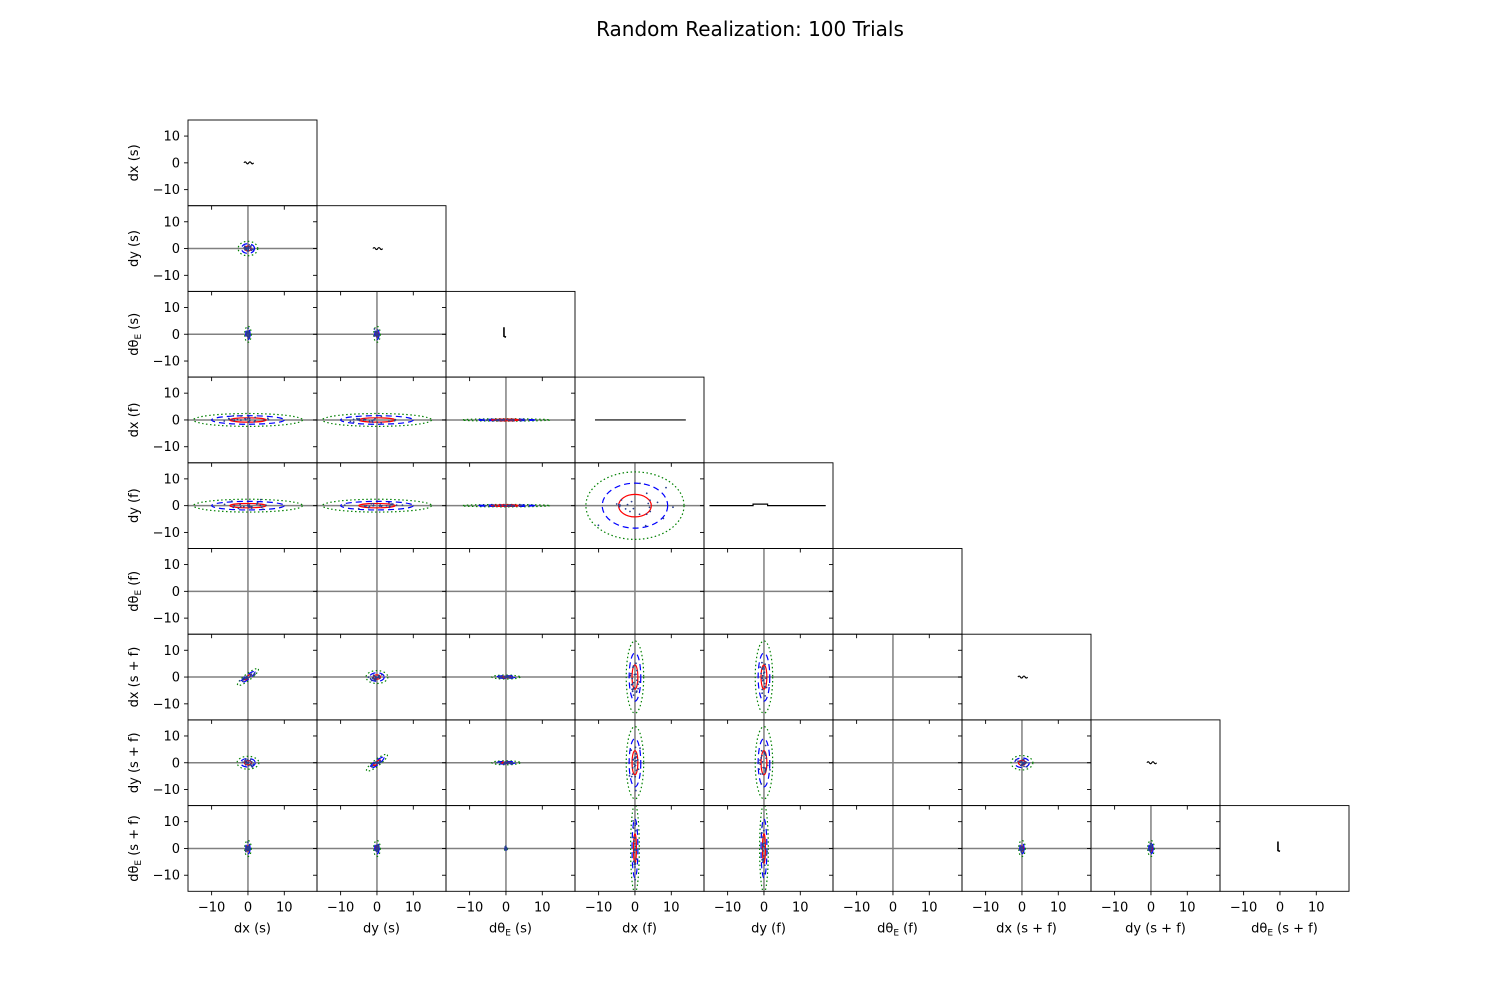 The image size is (1500, 1000). Describe the element at coordinates (510, 334) in the screenshot. I see `panel-frame` at that location.